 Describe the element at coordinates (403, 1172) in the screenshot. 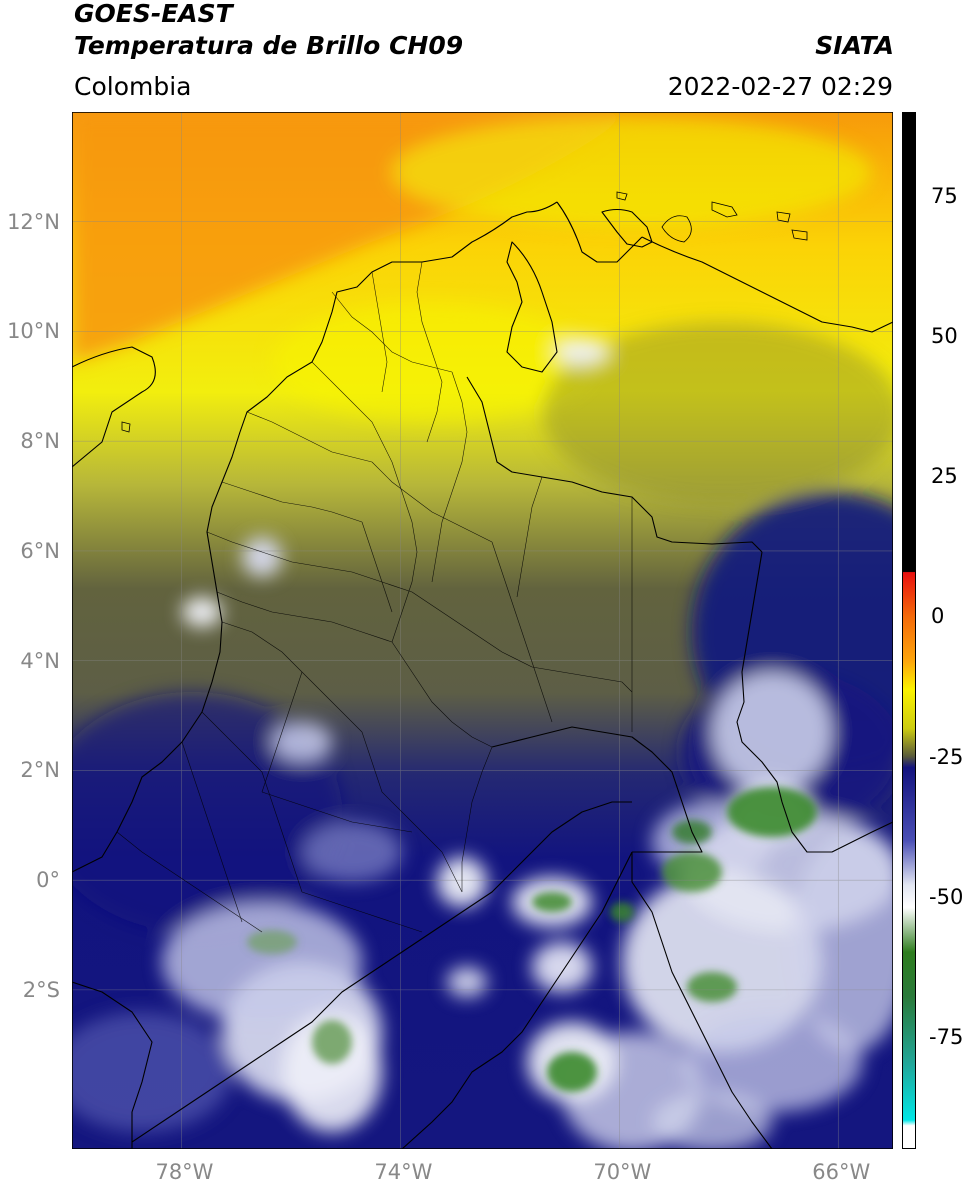

I see `lon-tick-label: 74°W` at that location.